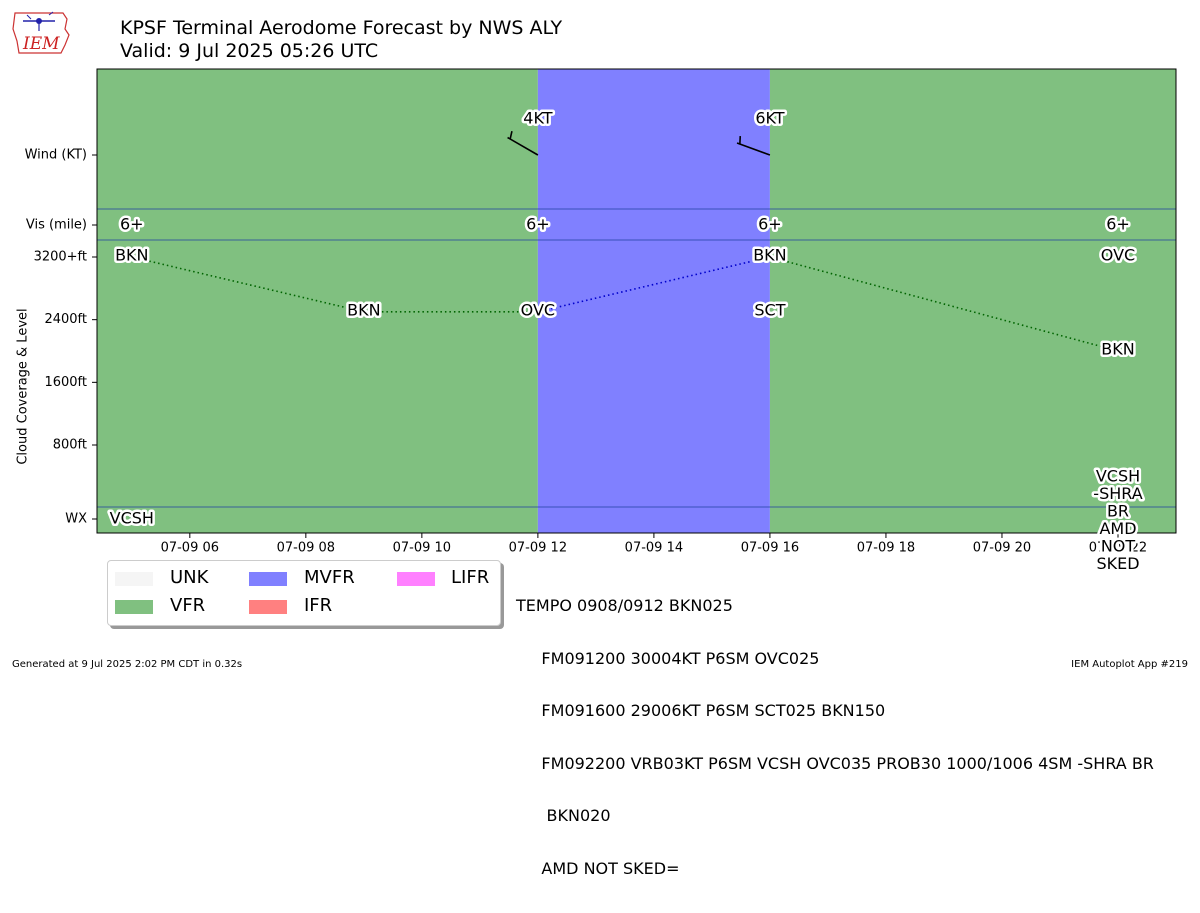 This screenshot has height=913, width=1200. Describe the element at coordinates (187, 605) in the screenshot. I see `legend-label-vfr: VFR` at that location.